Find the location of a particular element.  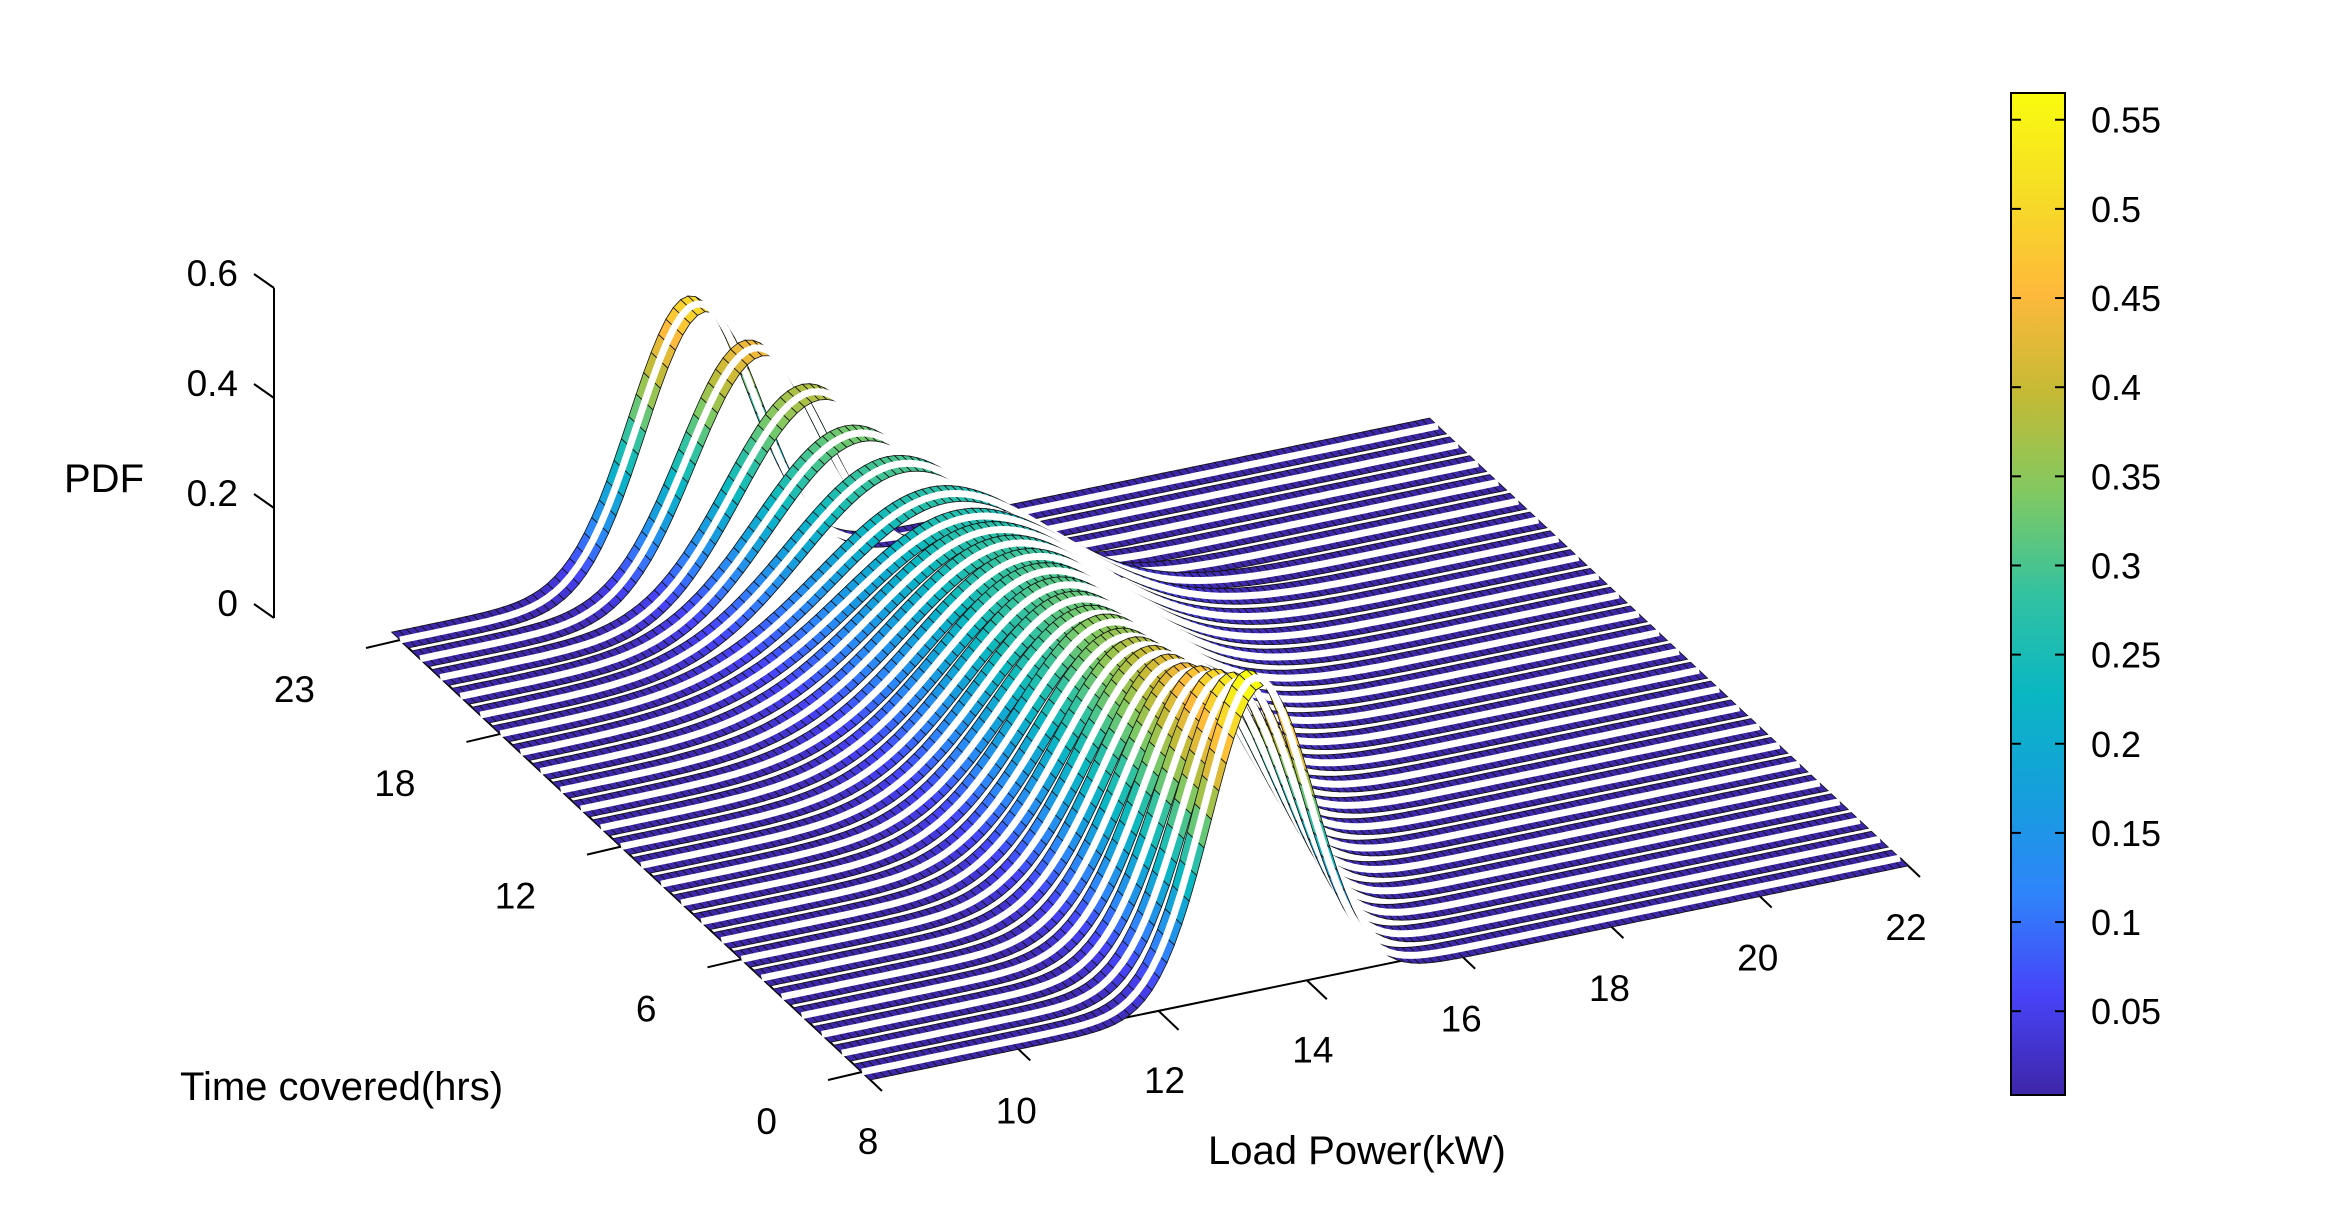

colorbar-tick-label: 0.1 is located at coordinates (2116, 922).